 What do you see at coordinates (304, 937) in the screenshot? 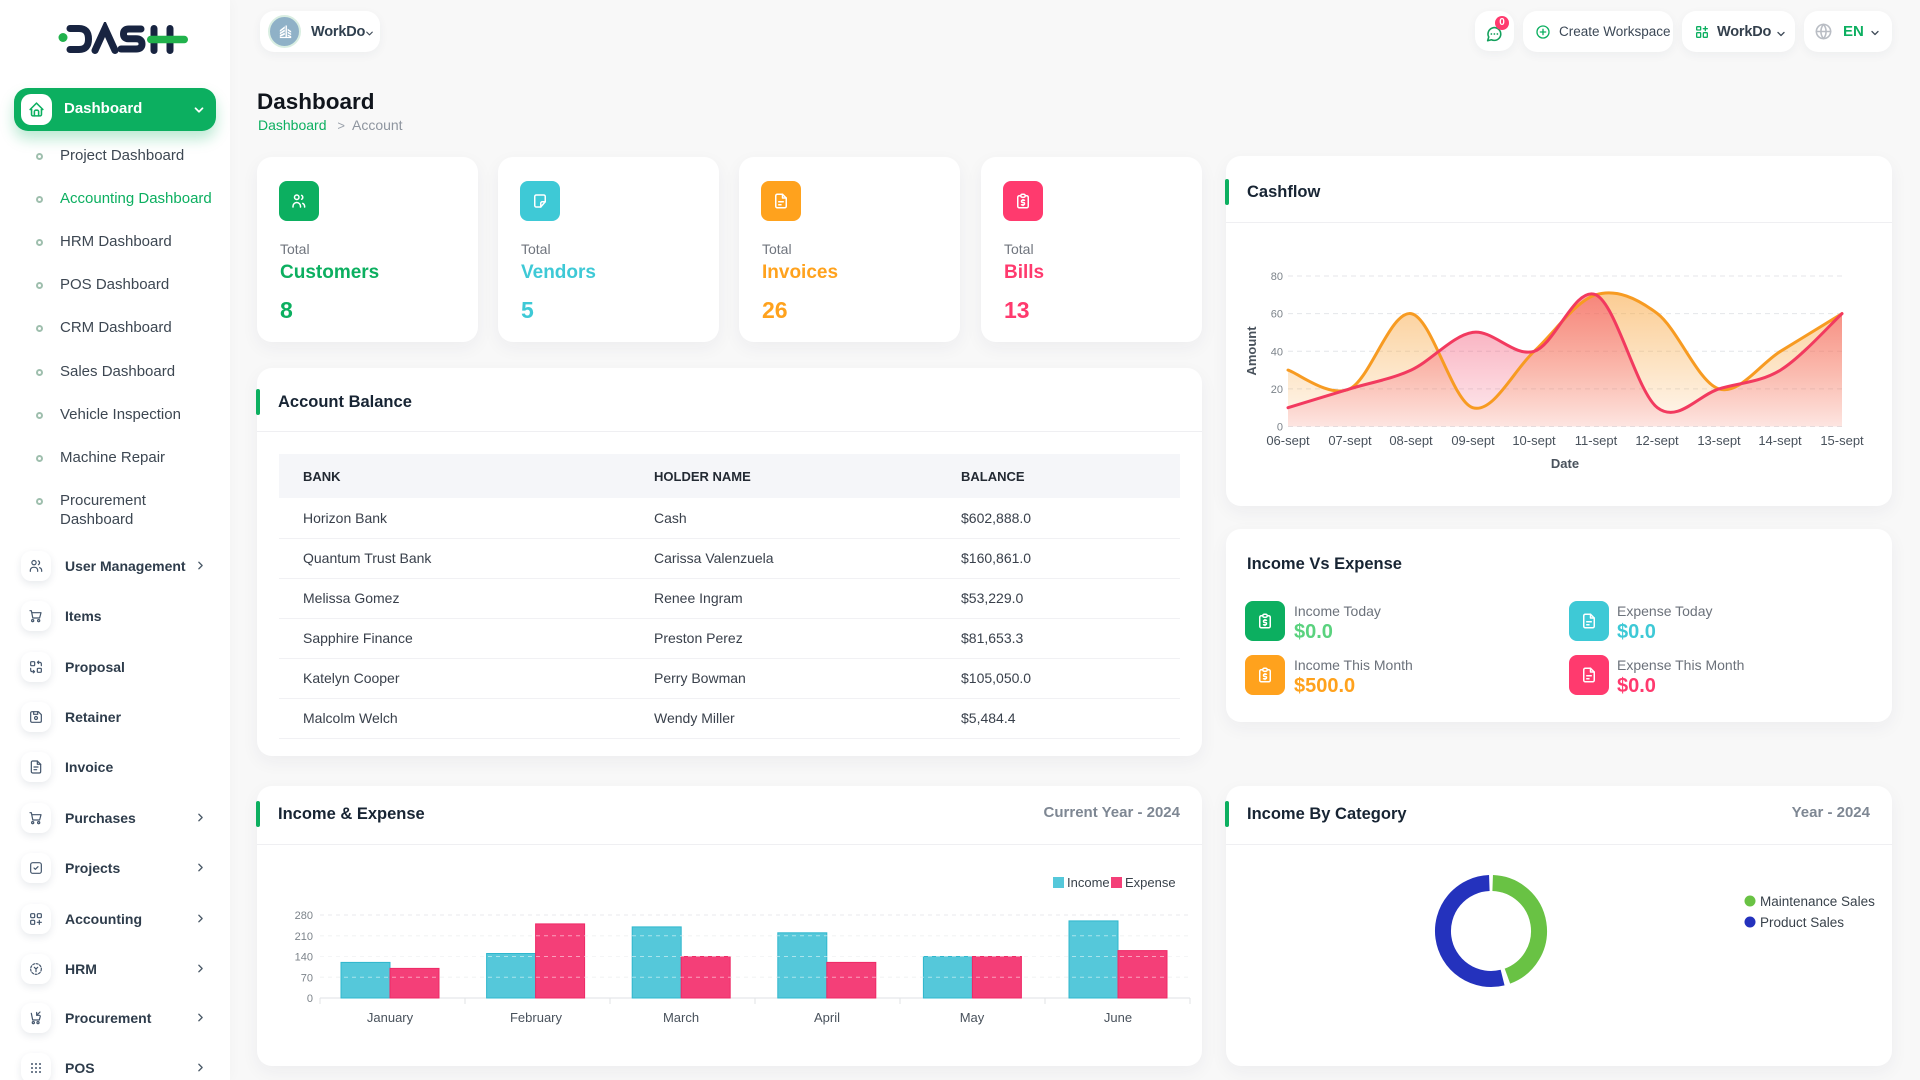
I see `svg-text: 210` at bounding box center [304, 937].